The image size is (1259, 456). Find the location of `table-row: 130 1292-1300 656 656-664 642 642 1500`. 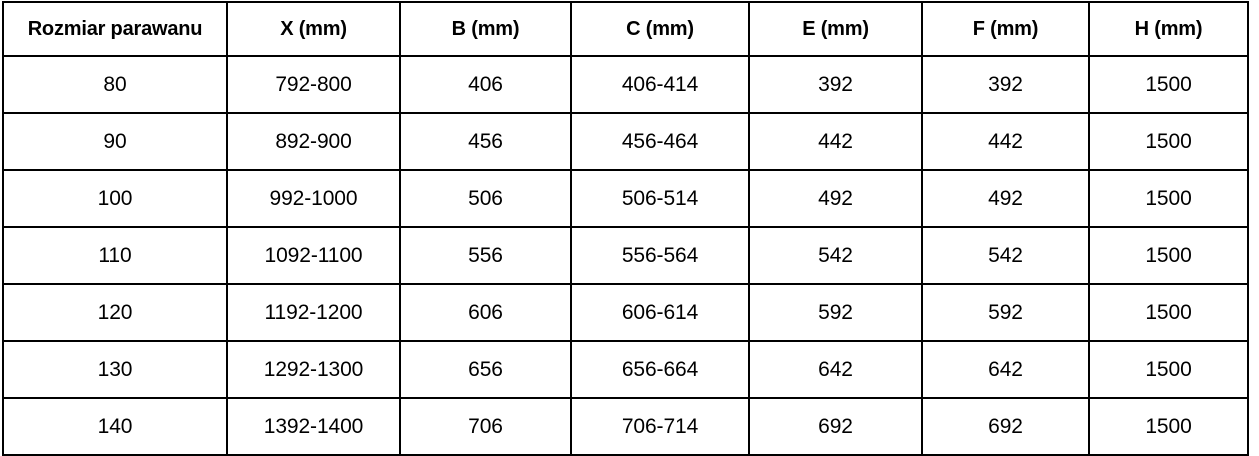

table-row: 130 1292-1300 656 656-664 642 642 1500 is located at coordinates (625, 369).